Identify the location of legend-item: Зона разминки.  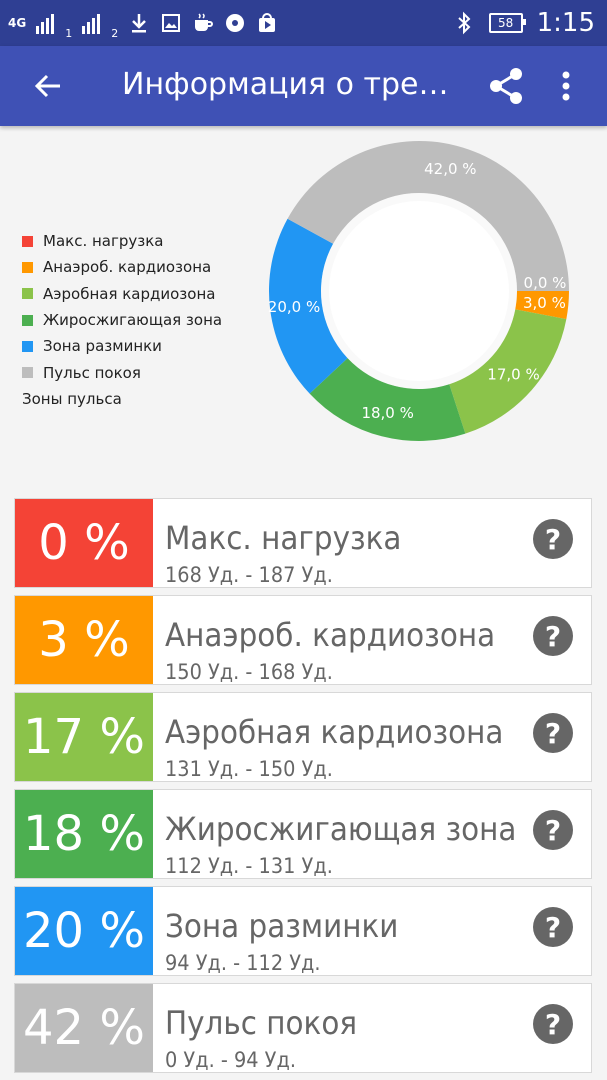
(122, 346).